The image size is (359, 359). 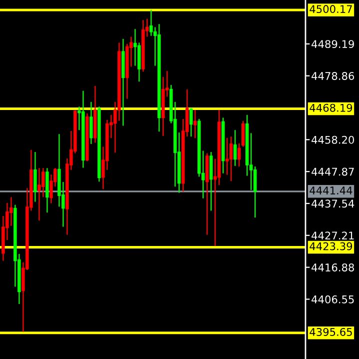 What do you see at coordinates (333, 172) in the screenshot?
I see `y-tick-label: 4447.87` at bounding box center [333, 172].